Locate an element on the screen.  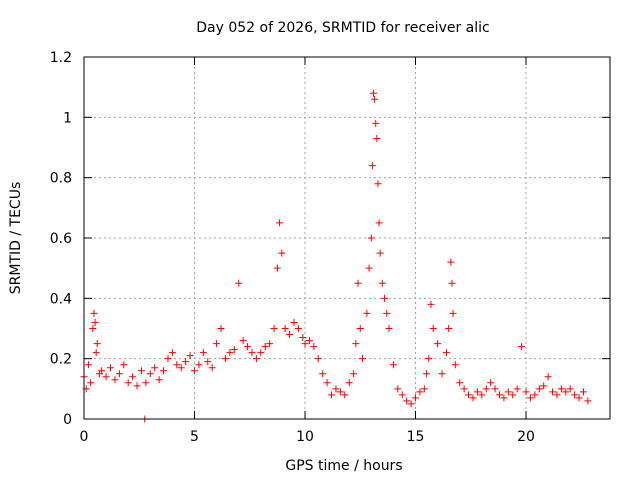
y-tick-label: 0.8 is located at coordinates (61, 179).